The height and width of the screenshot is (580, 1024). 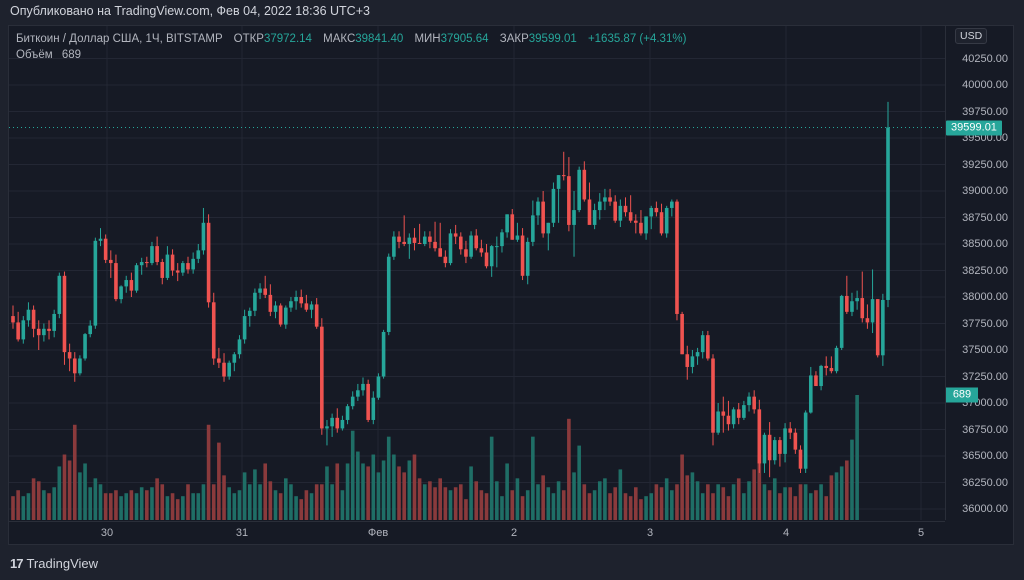 I want to click on volume-legend: Объём 689, so click(x=48, y=55).